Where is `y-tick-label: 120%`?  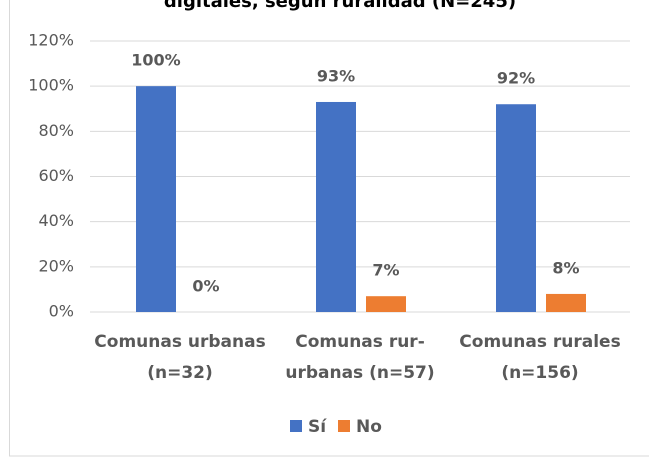
y-tick-label: 120% is located at coordinates (51, 40).